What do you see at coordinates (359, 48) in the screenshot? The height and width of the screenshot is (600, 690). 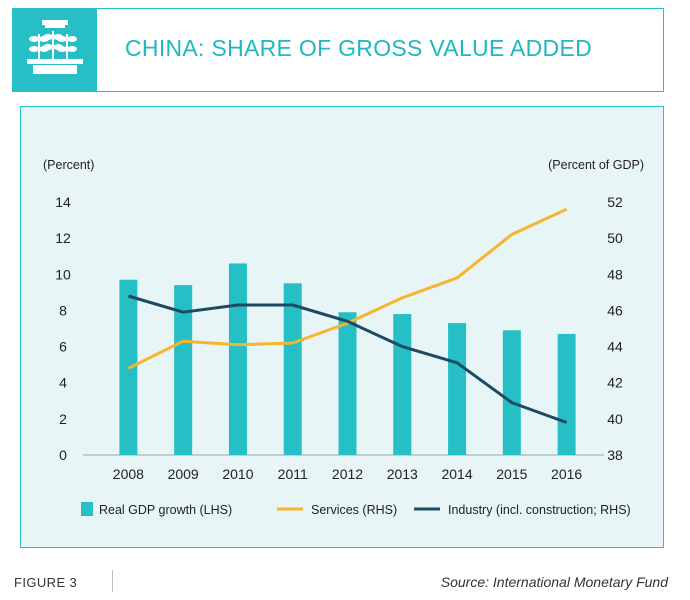 I see `page-title: CHINA: SHARE OF GROSS VALUE ADDED` at bounding box center [359, 48].